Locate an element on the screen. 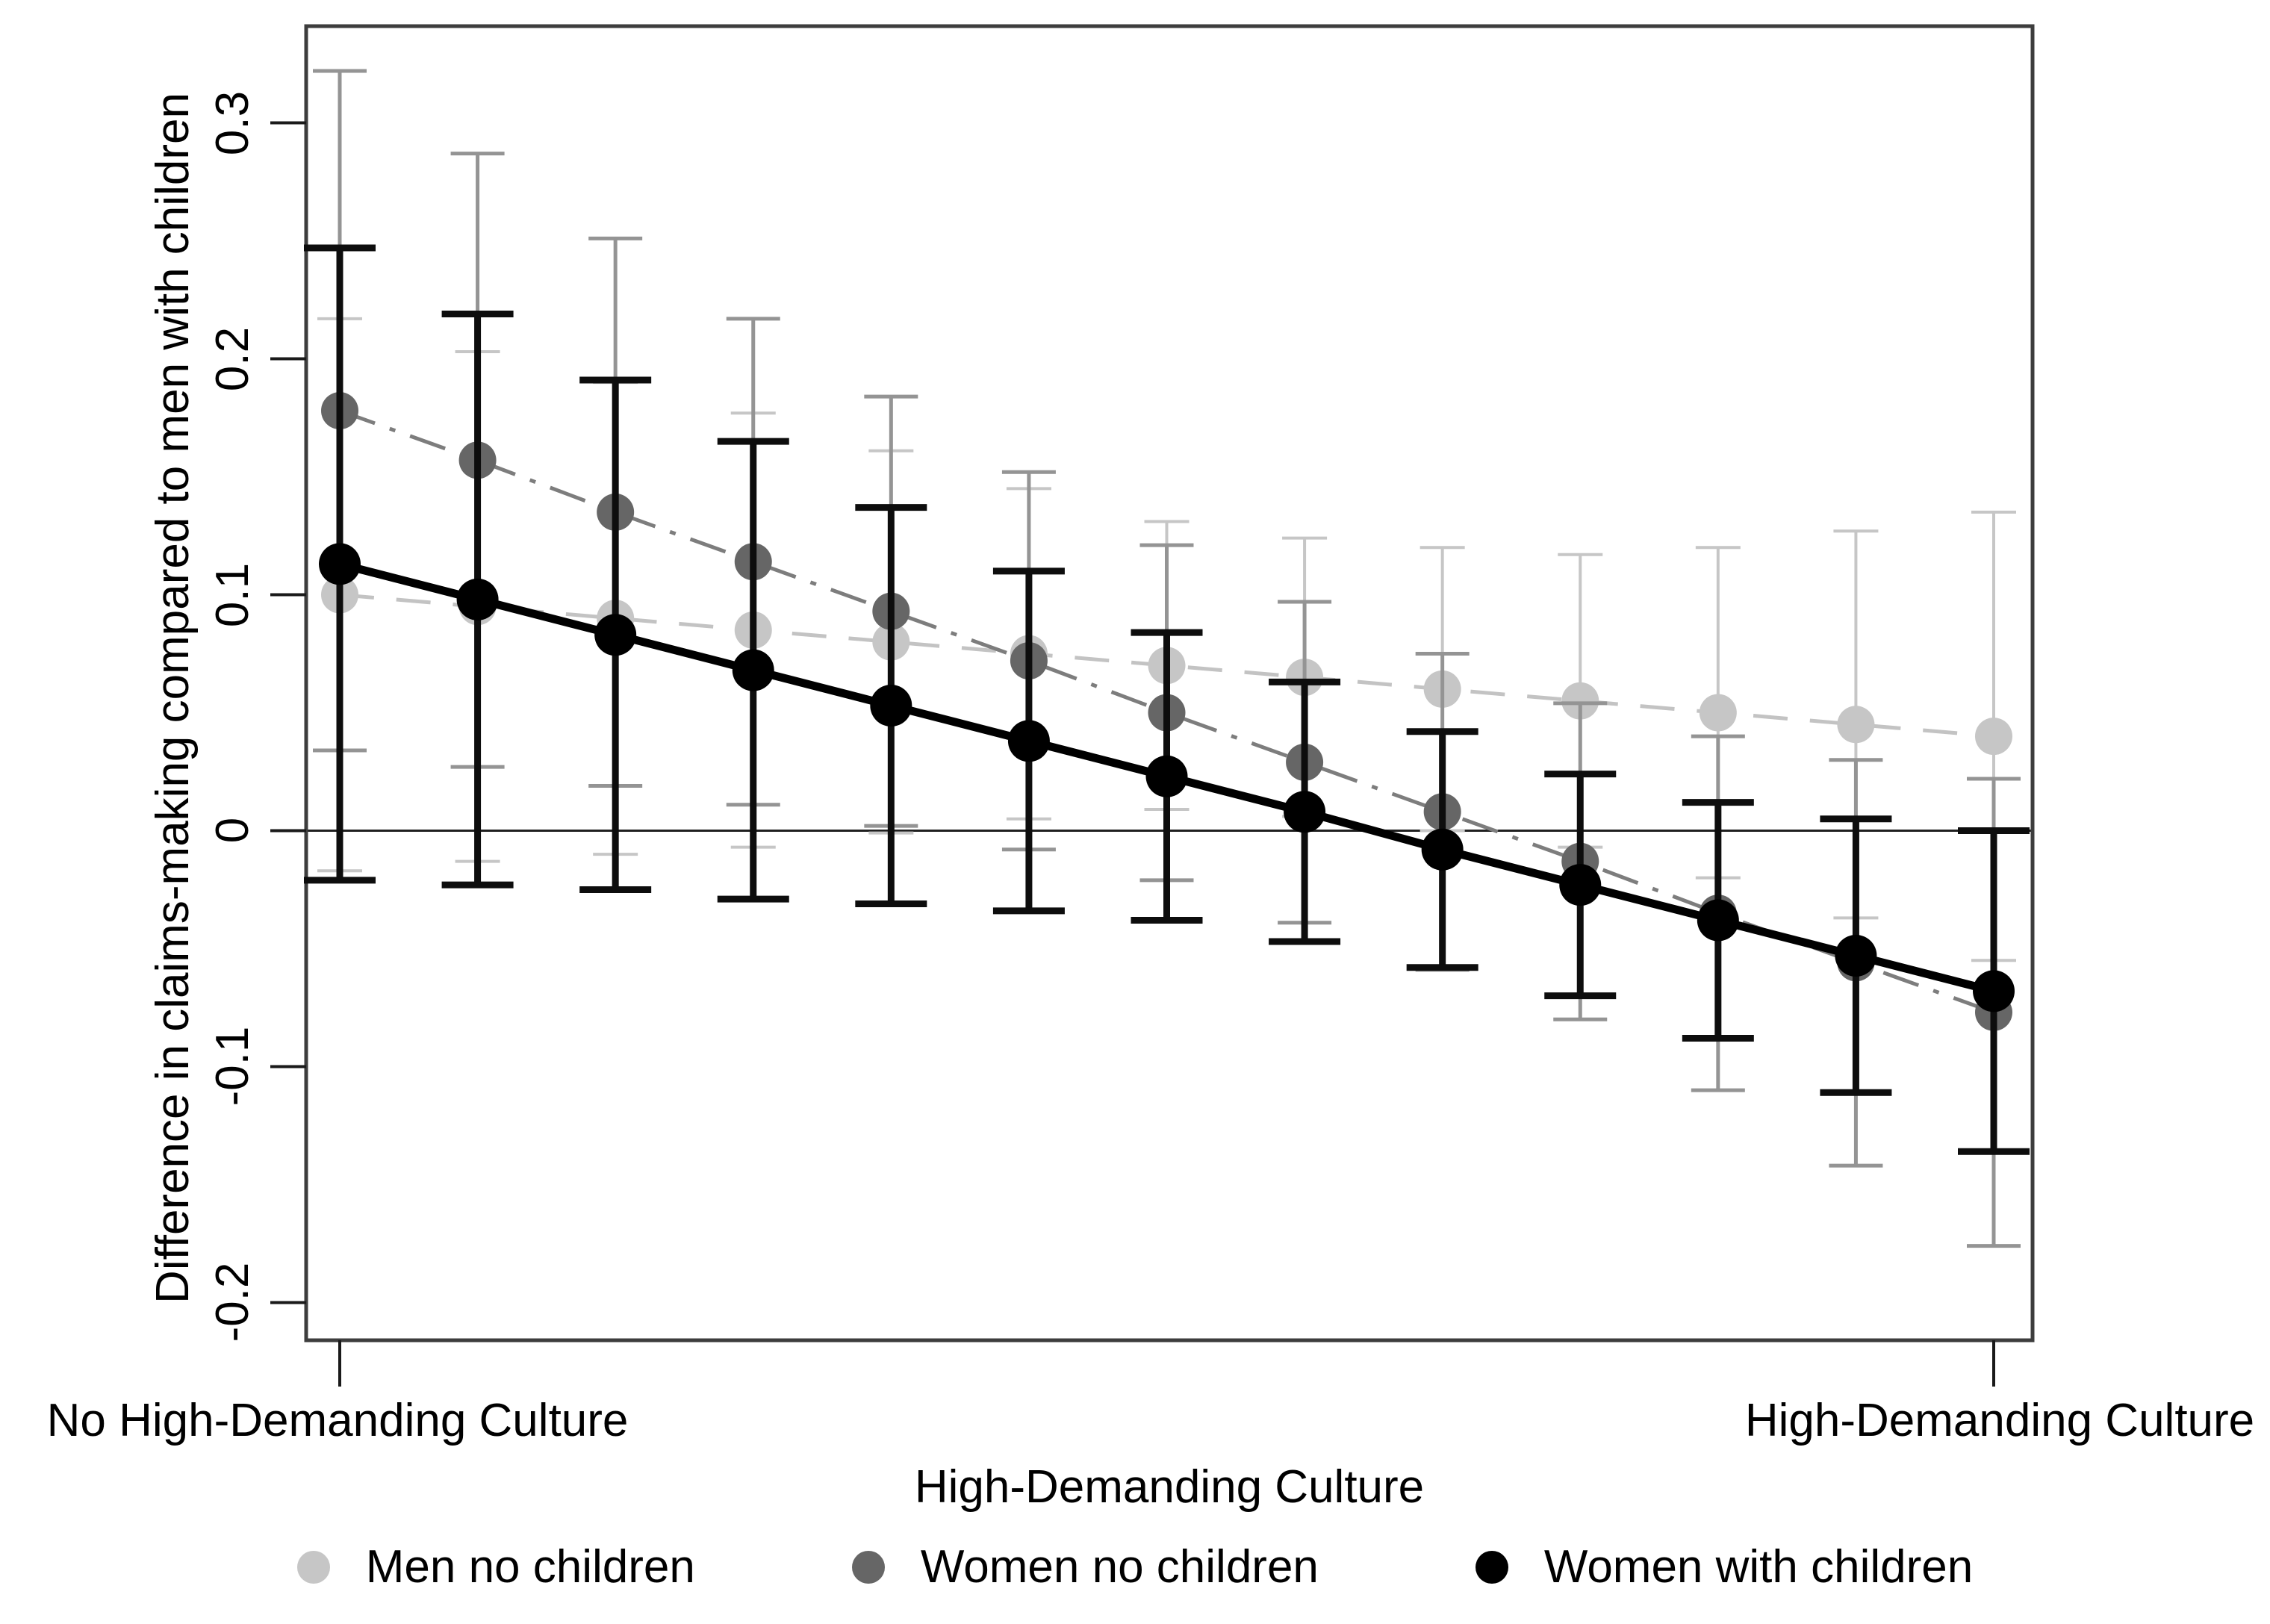 Image resolution: width=2270 pixels, height=1624 pixels. legend-marker-women-no-children-icon is located at coordinates (868, 1567).